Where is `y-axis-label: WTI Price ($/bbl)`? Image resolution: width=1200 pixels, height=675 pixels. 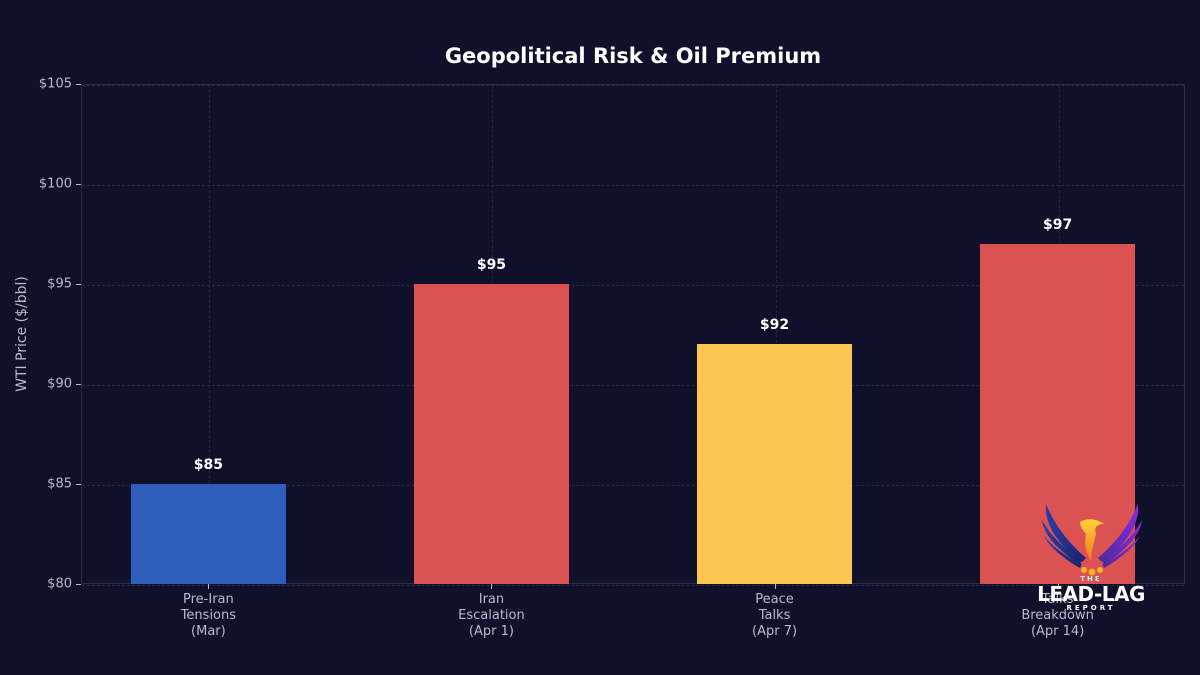 y-axis-label: WTI Price ($/bbl) is located at coordinates (22, 334).